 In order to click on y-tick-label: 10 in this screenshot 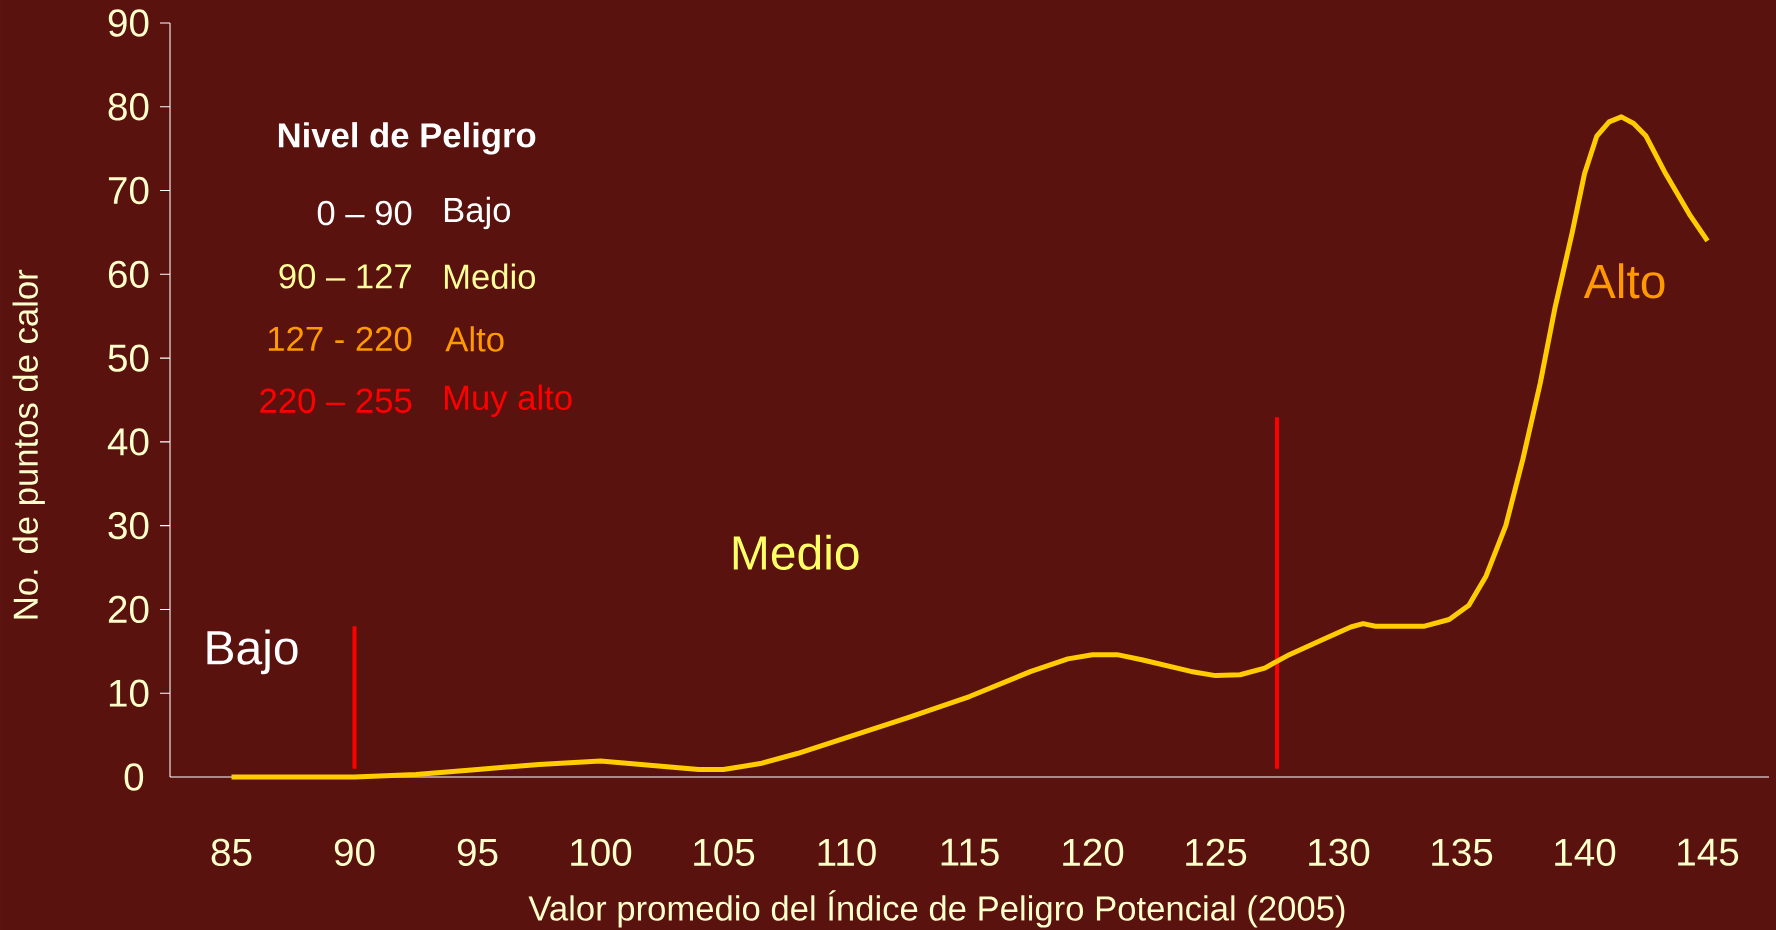, I will do `click(129, 693)`.